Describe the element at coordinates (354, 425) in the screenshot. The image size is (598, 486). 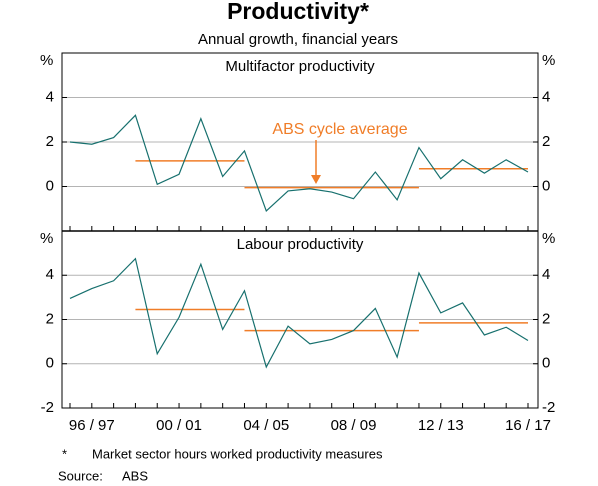
I see `x-tick-label: 08 / 09` at that location.